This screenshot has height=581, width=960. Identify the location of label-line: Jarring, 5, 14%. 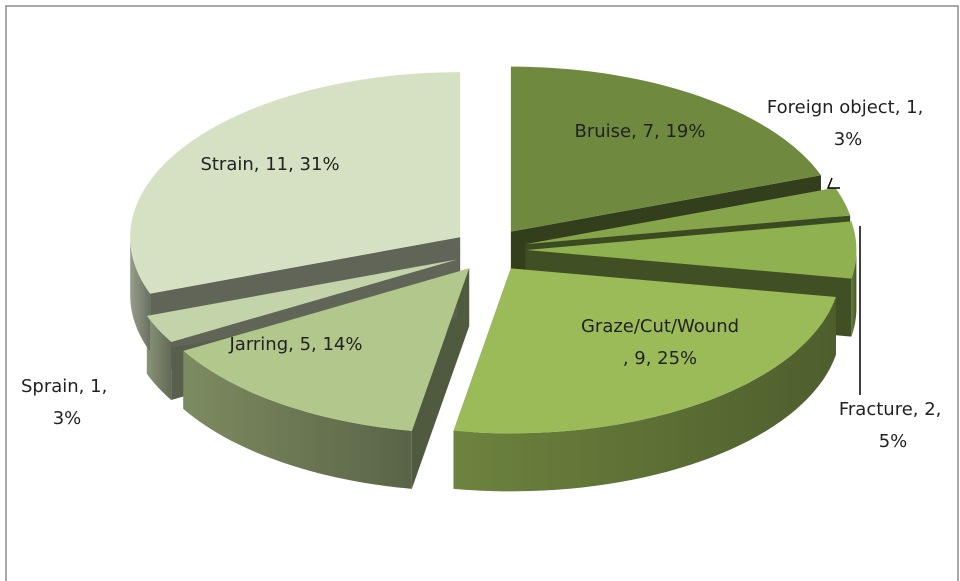
(295, 344).